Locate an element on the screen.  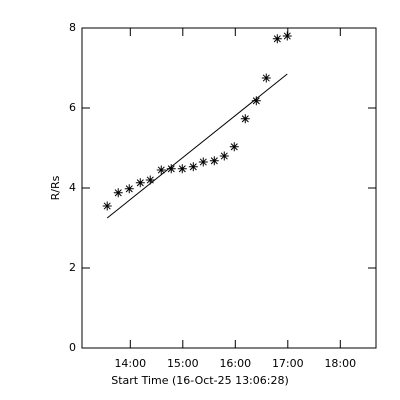
x-tick-label: 16:00 is located at coordinates (235, 363).